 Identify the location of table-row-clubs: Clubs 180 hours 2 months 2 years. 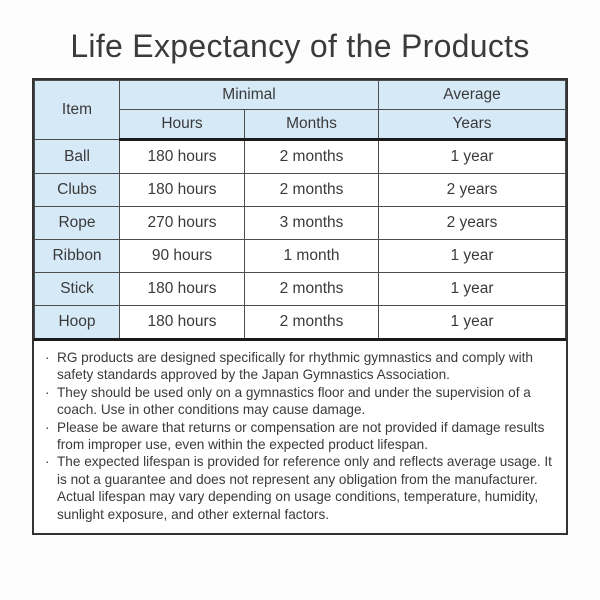
(300, 190).